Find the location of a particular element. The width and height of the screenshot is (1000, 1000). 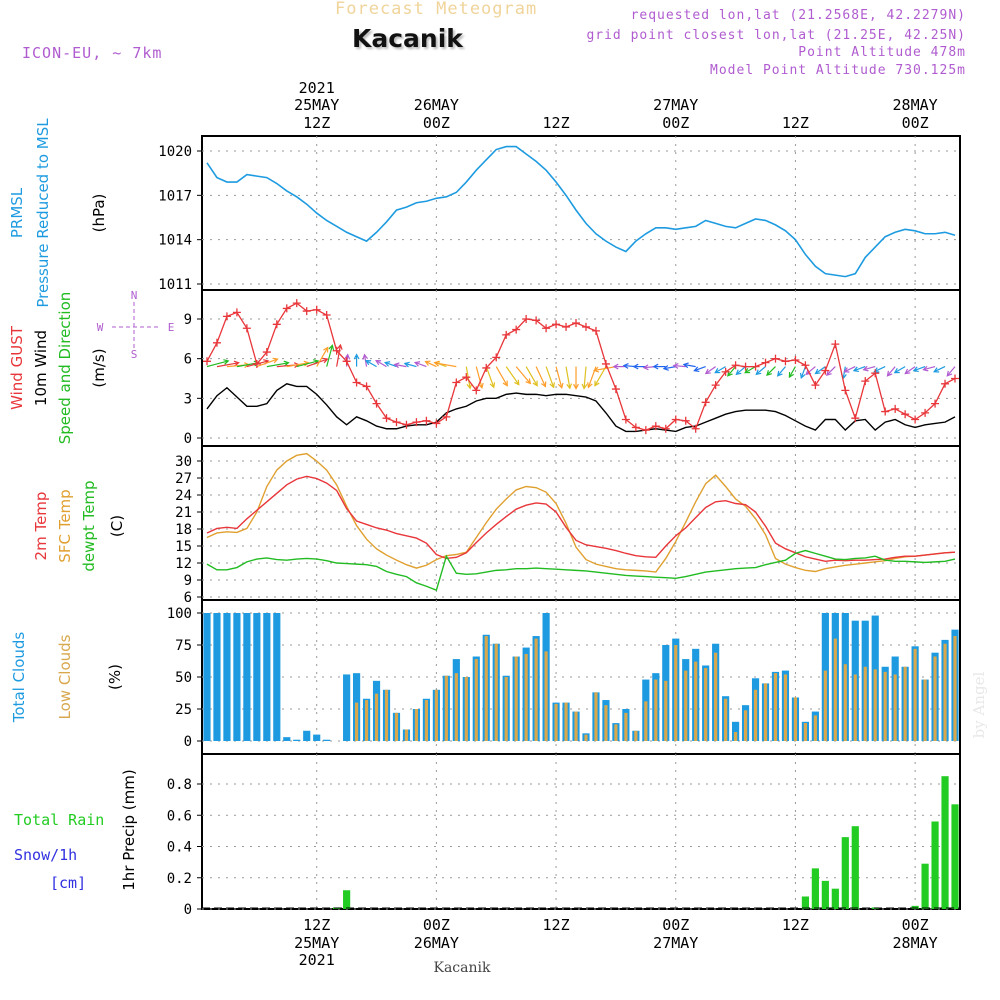

pressure-axis-title: PRMSL is located at coordinates (17, 212).